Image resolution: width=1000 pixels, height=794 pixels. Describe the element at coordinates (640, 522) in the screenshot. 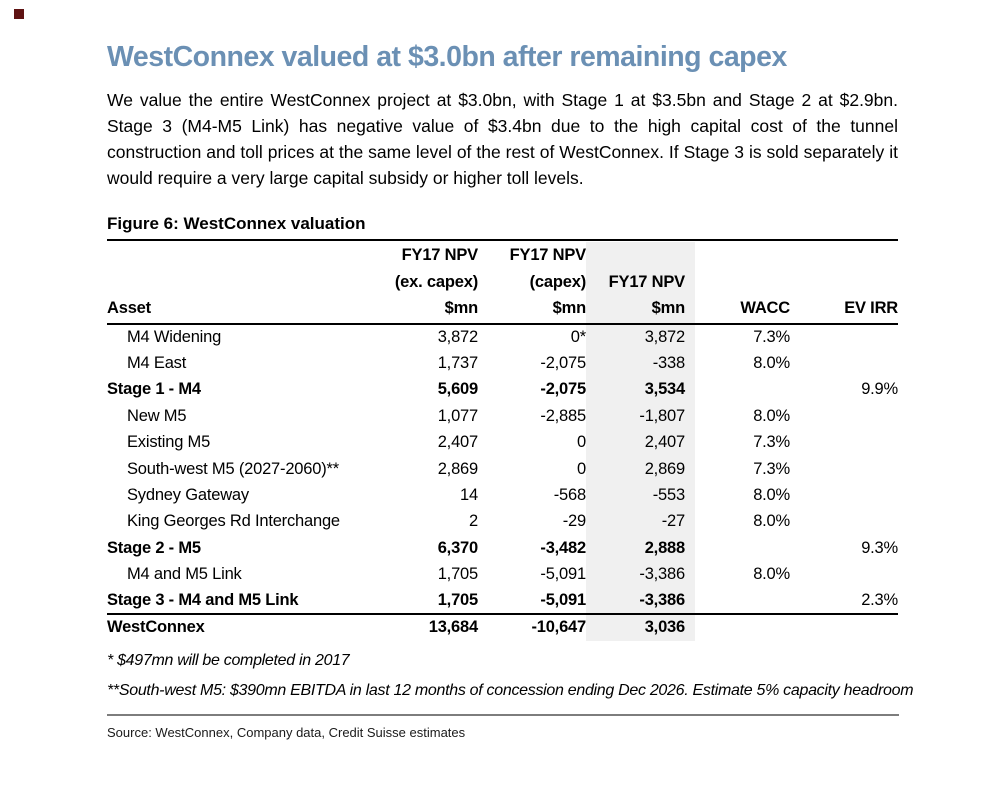

I see `npv-cell: -27` at that location.